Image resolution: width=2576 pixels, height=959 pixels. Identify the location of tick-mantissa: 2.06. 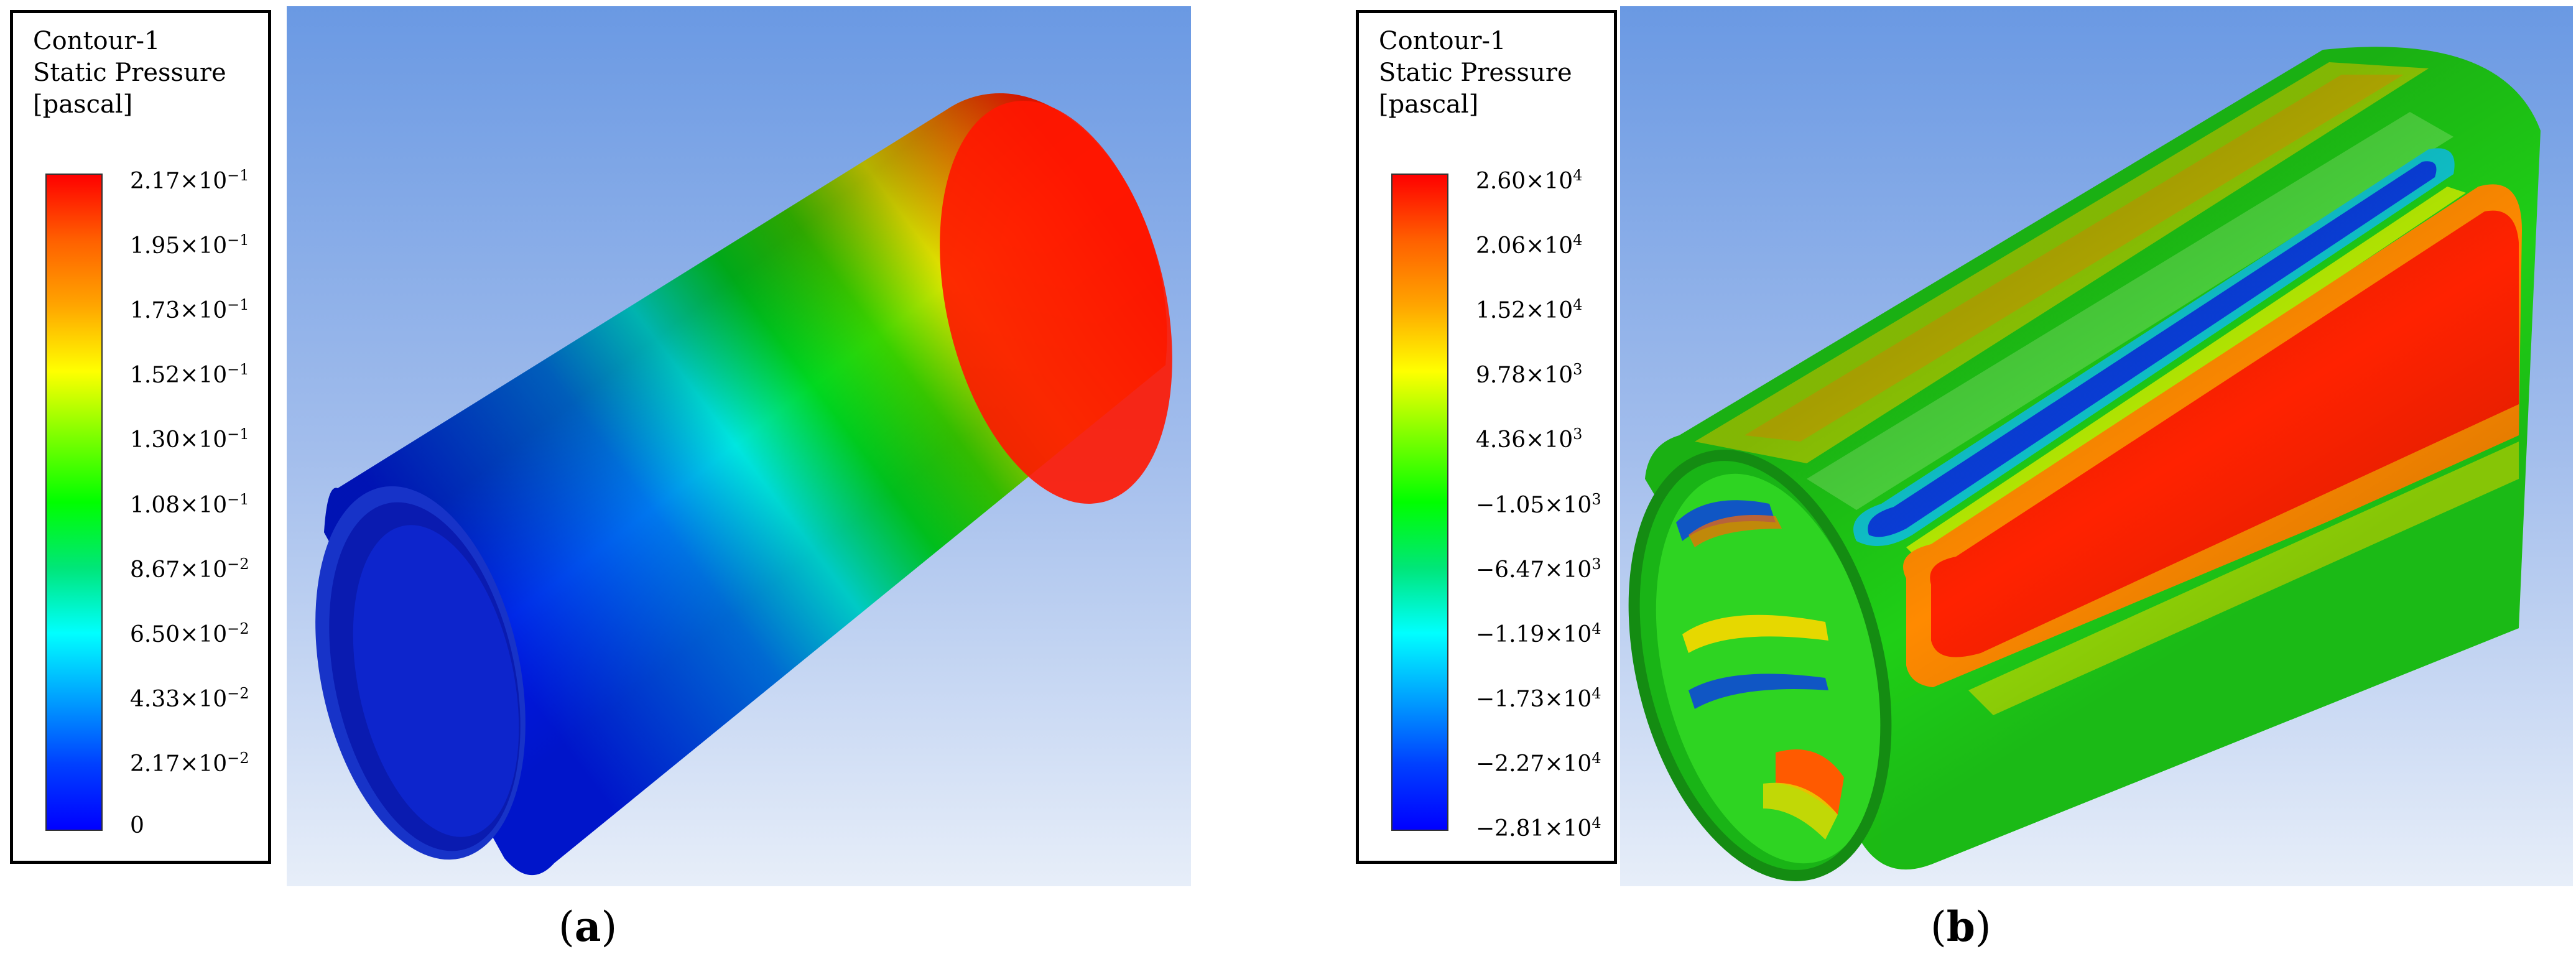
(1501, 246).